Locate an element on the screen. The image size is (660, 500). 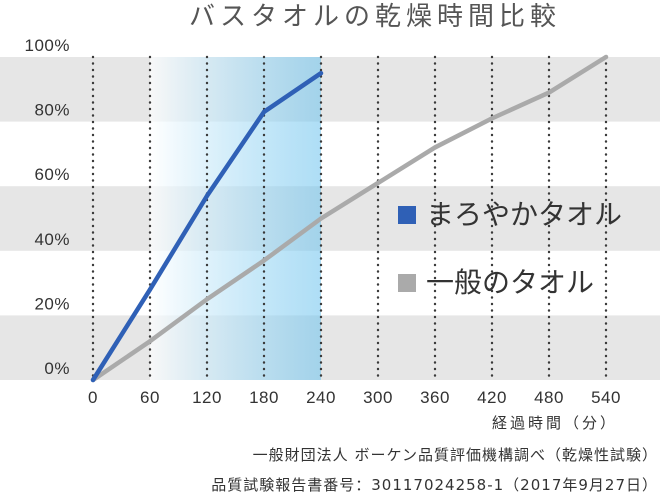
legend-item-series-0: まろやかタオル is located at coordinates (510, 215).